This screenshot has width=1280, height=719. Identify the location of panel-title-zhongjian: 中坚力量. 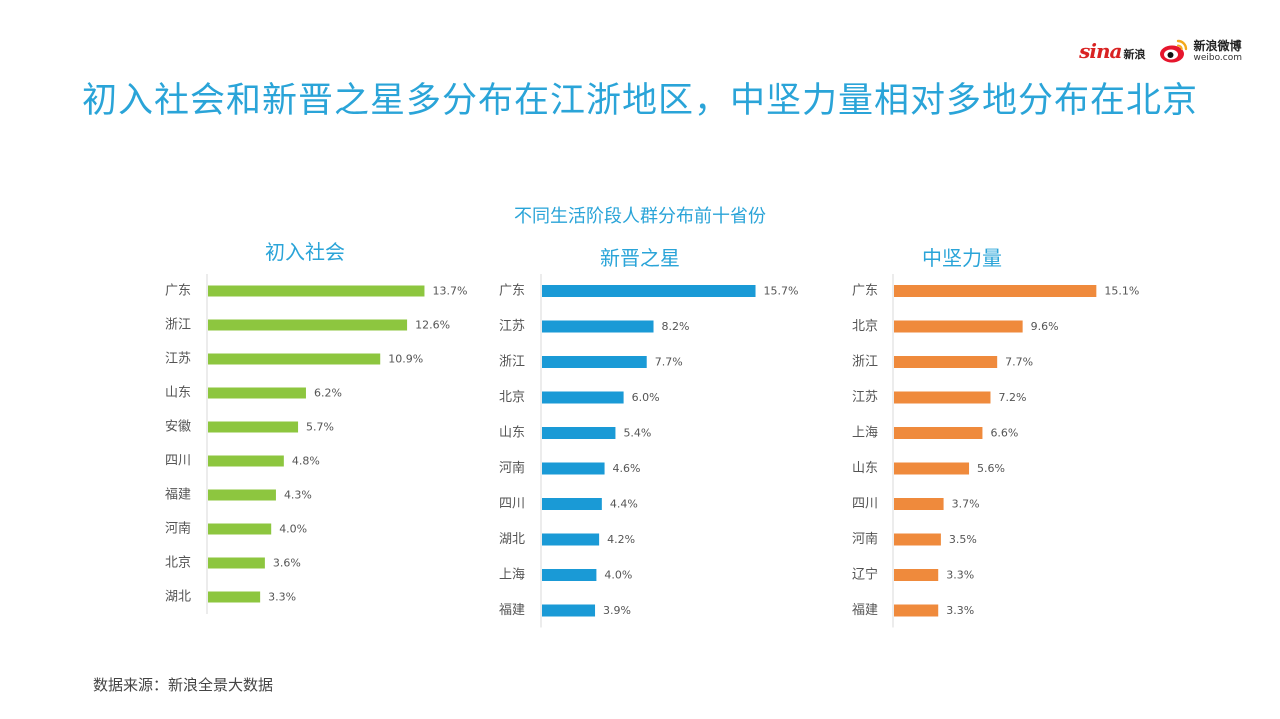
(962, 258).